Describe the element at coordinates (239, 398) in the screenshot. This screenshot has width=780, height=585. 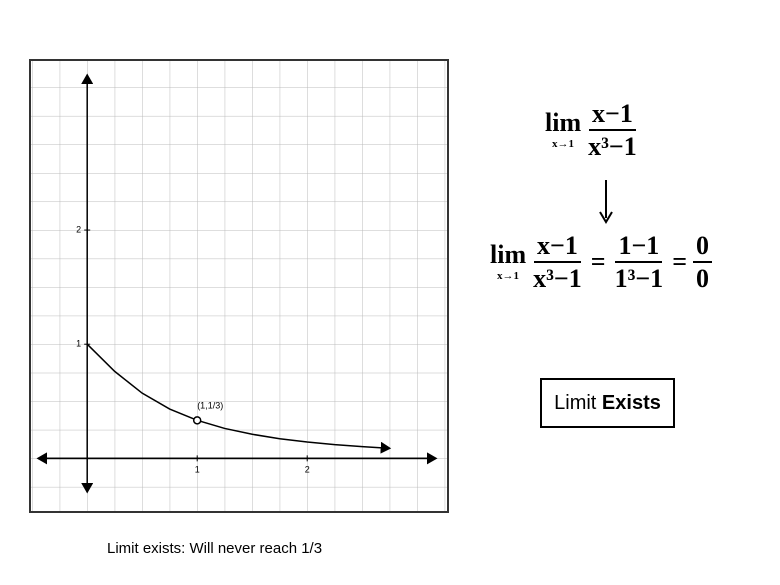
I see `curve` at that location.